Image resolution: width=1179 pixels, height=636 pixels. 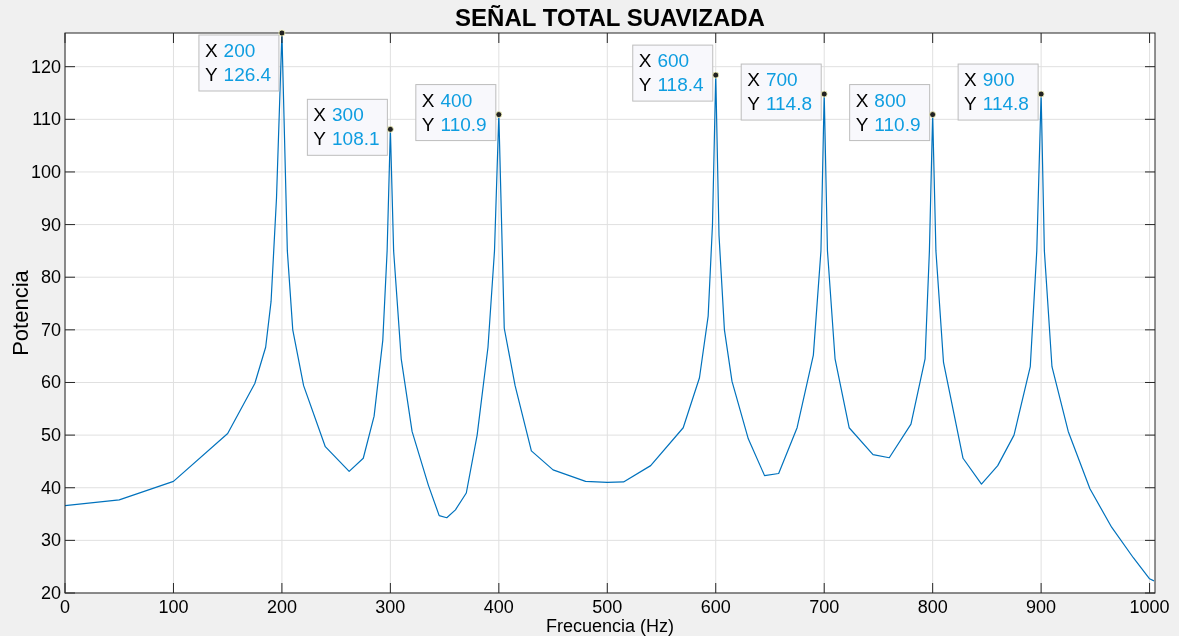 I want to click on x-tick-label: 0, so click(x=65, y=607).